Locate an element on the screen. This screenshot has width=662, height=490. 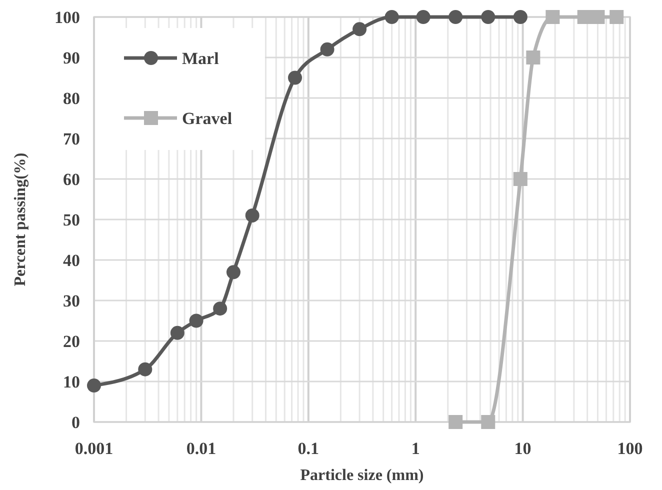
y-tick-label: 40 is located at coordinates (71, 260).